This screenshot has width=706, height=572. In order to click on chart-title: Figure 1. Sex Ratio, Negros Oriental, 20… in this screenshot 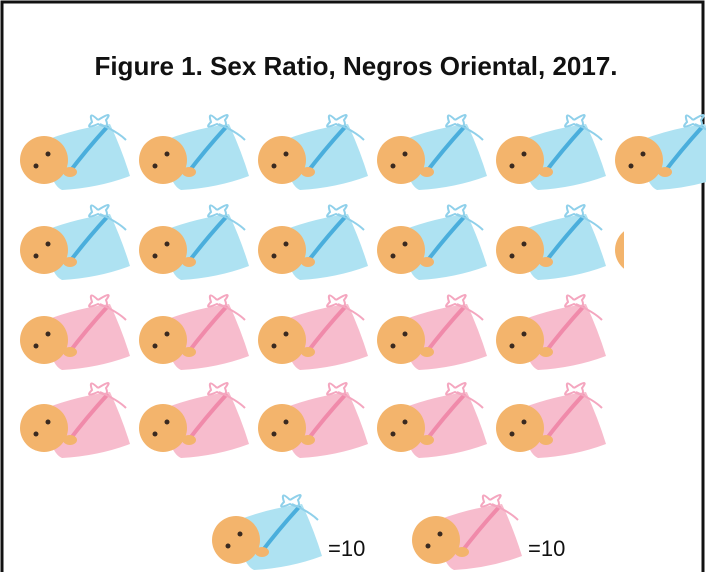, I will do `click(355, 66)`.